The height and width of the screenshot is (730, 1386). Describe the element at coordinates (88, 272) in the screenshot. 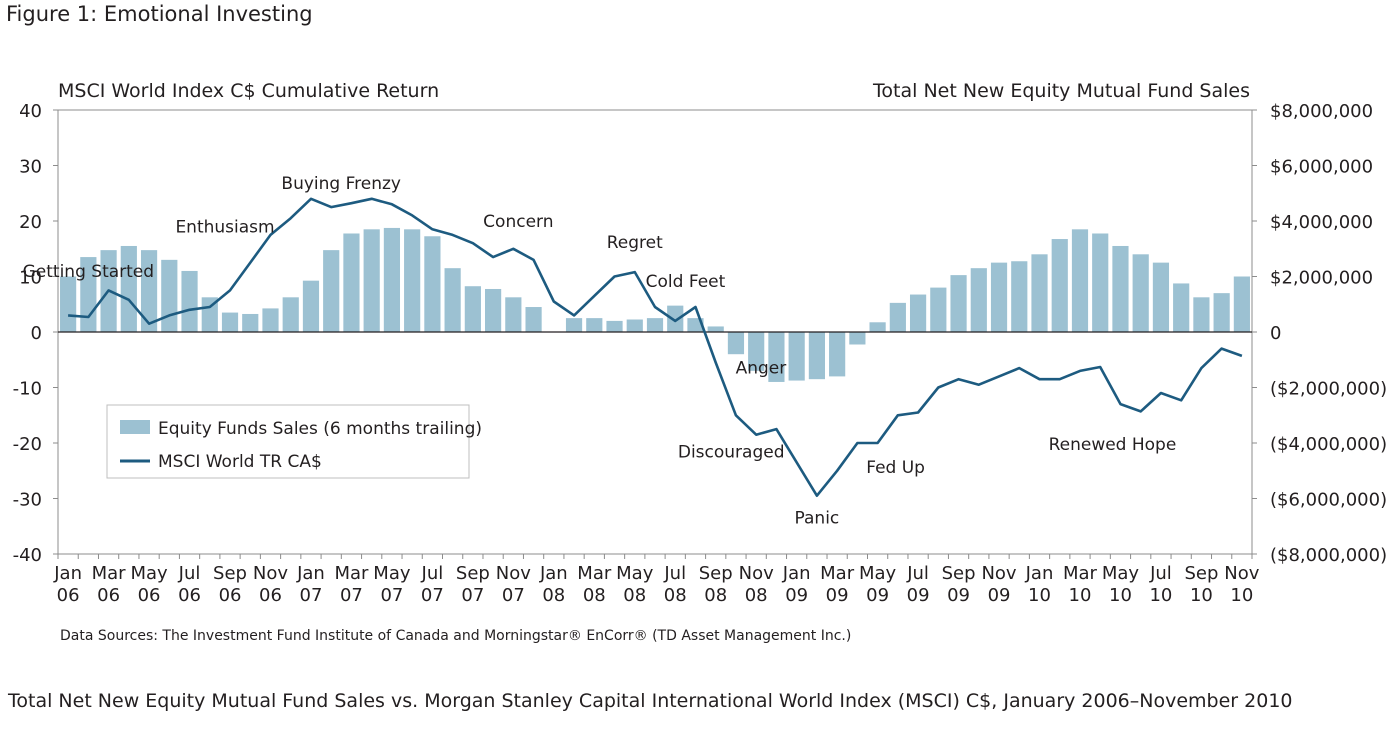

I see `annotation-label: Getting Started` at that location.